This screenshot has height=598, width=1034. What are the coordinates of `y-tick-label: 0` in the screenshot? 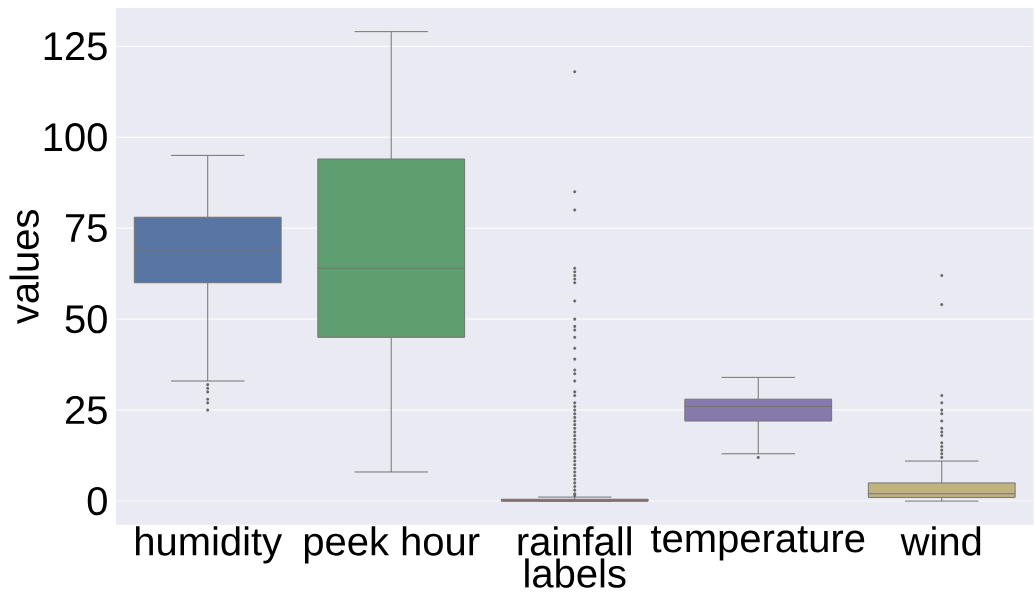 It's located at (97, 501).